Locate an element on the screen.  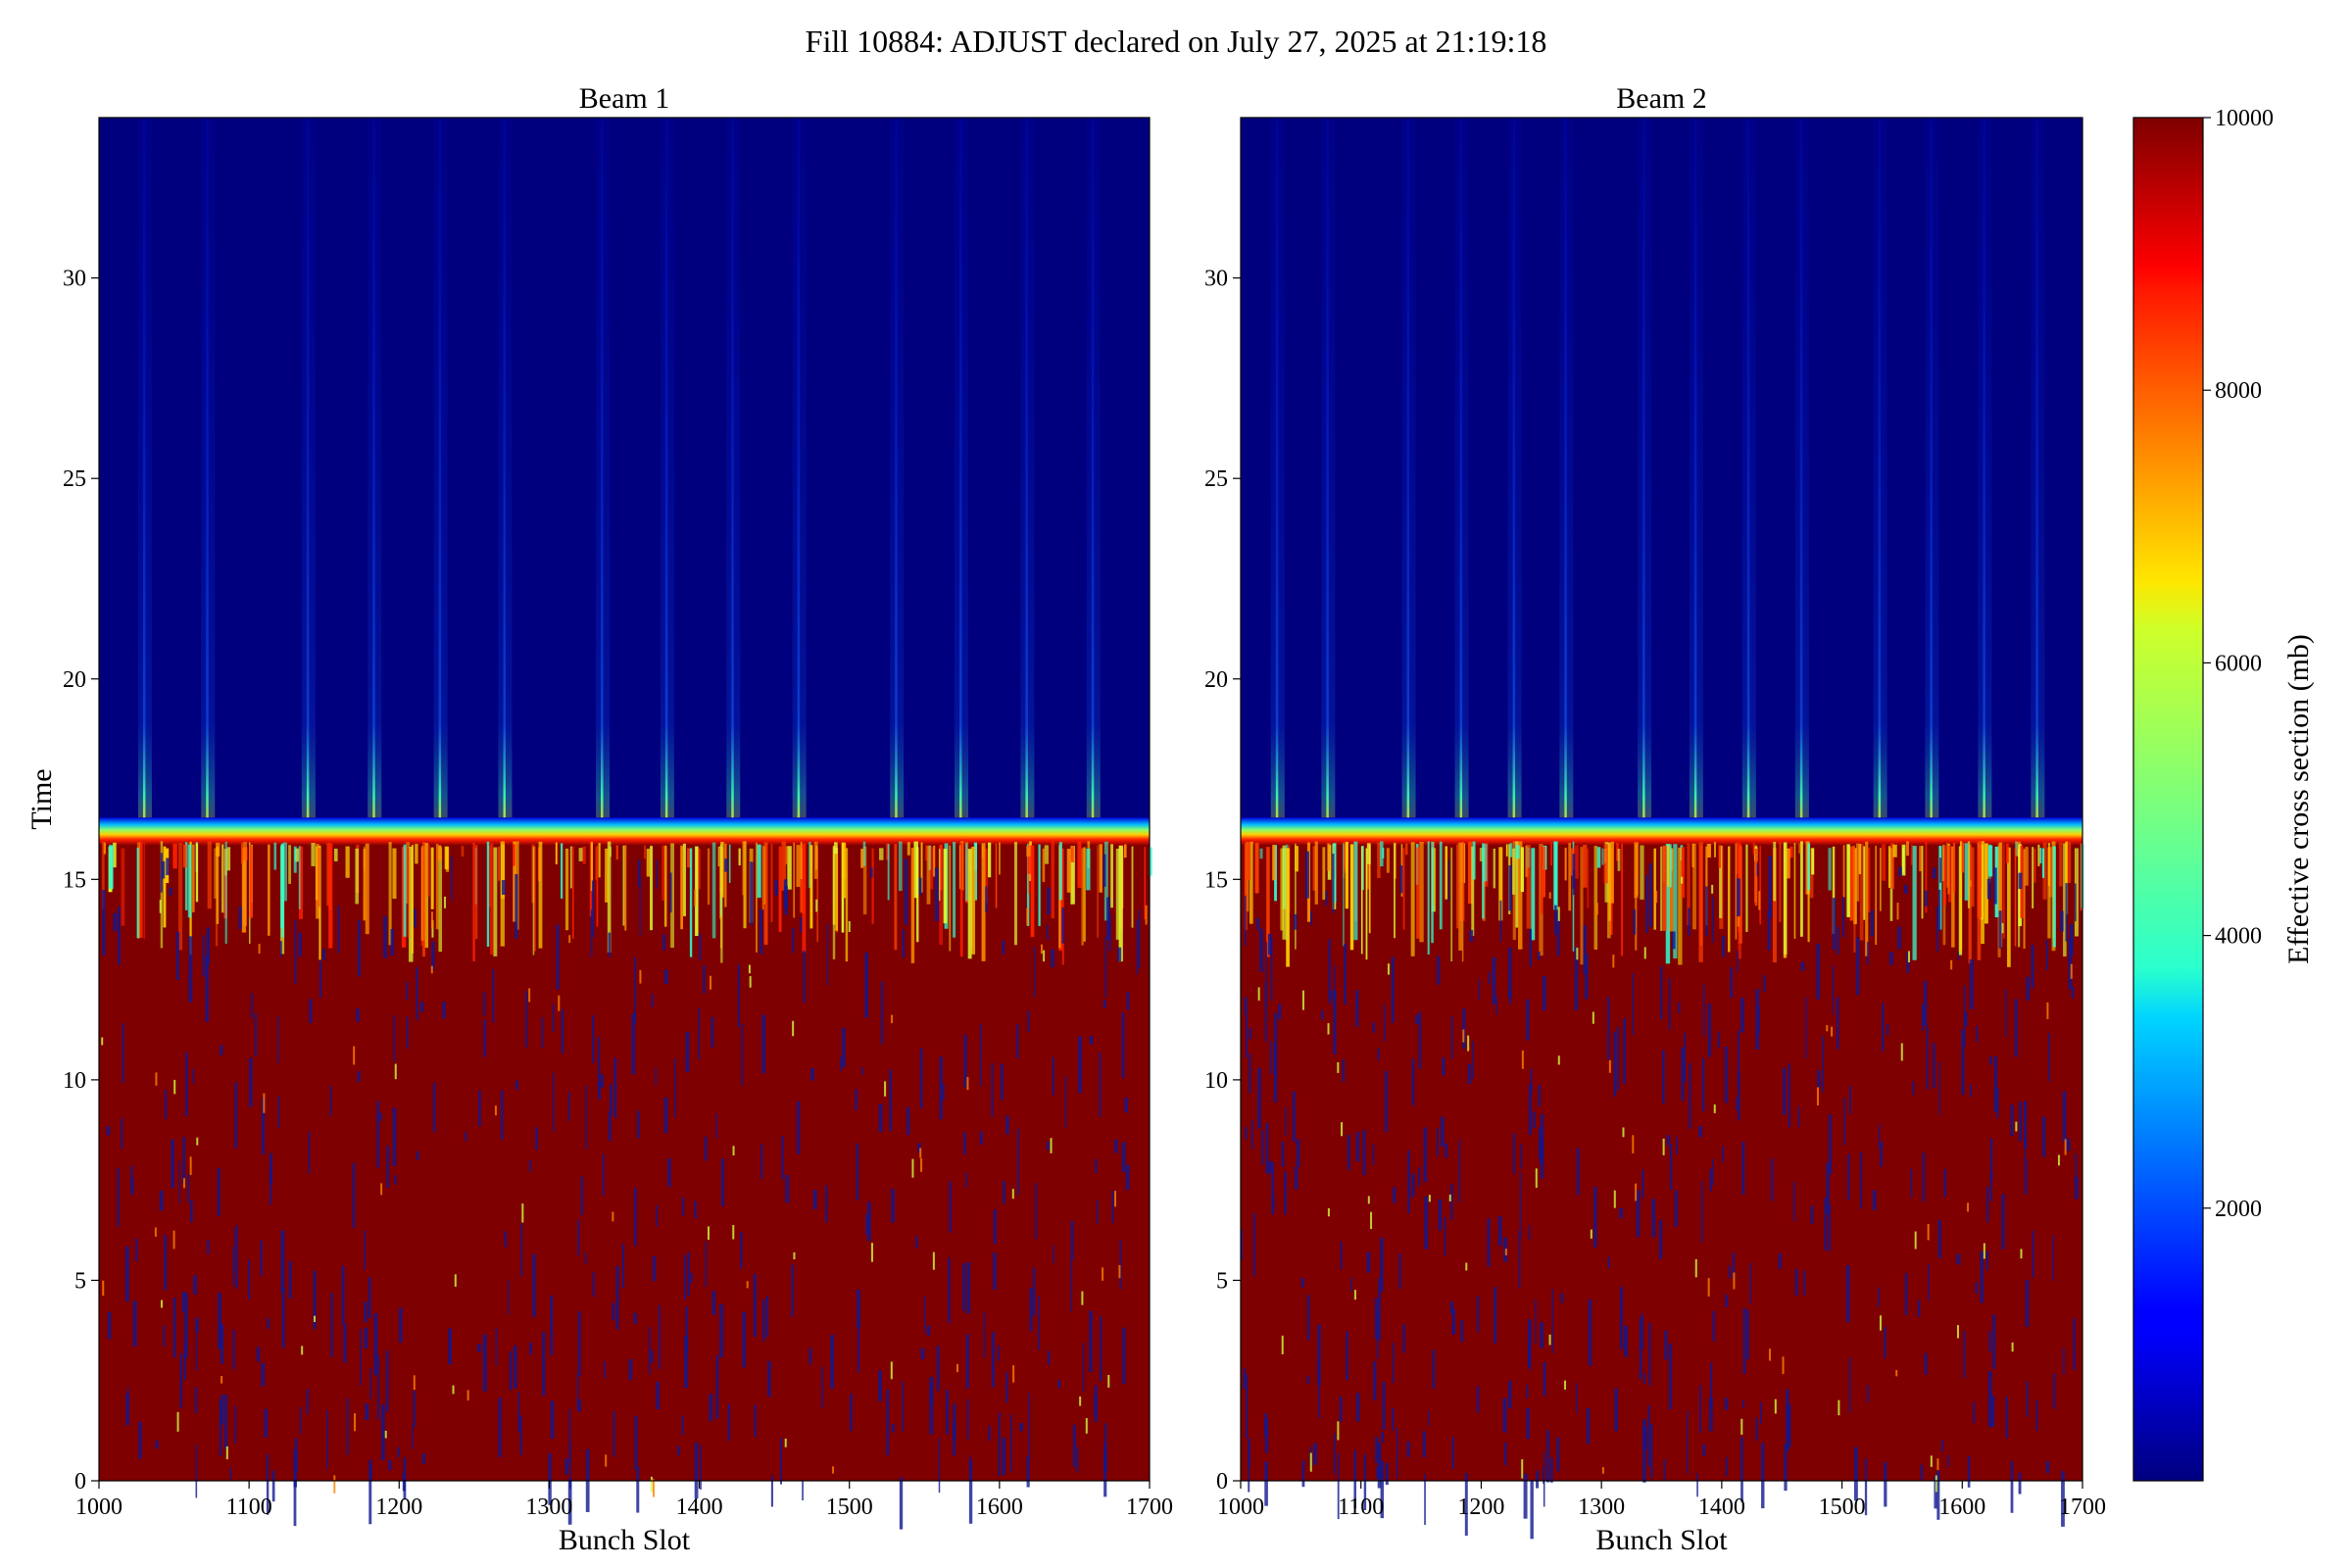
x-tick-label: 1200 is located at coordinates (1480, 1507).